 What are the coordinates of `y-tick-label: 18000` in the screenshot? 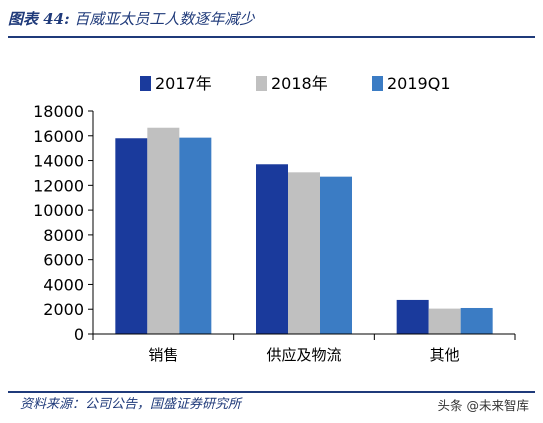 It's located at (58, 111).